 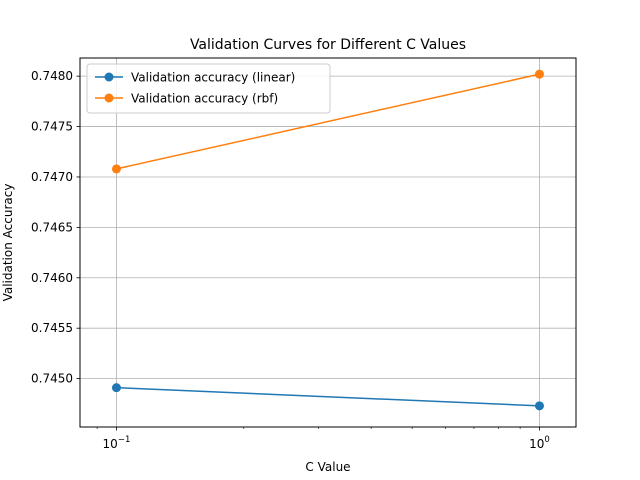 I want to click on x-axis-label: C Value, so click(x=327, y=467).